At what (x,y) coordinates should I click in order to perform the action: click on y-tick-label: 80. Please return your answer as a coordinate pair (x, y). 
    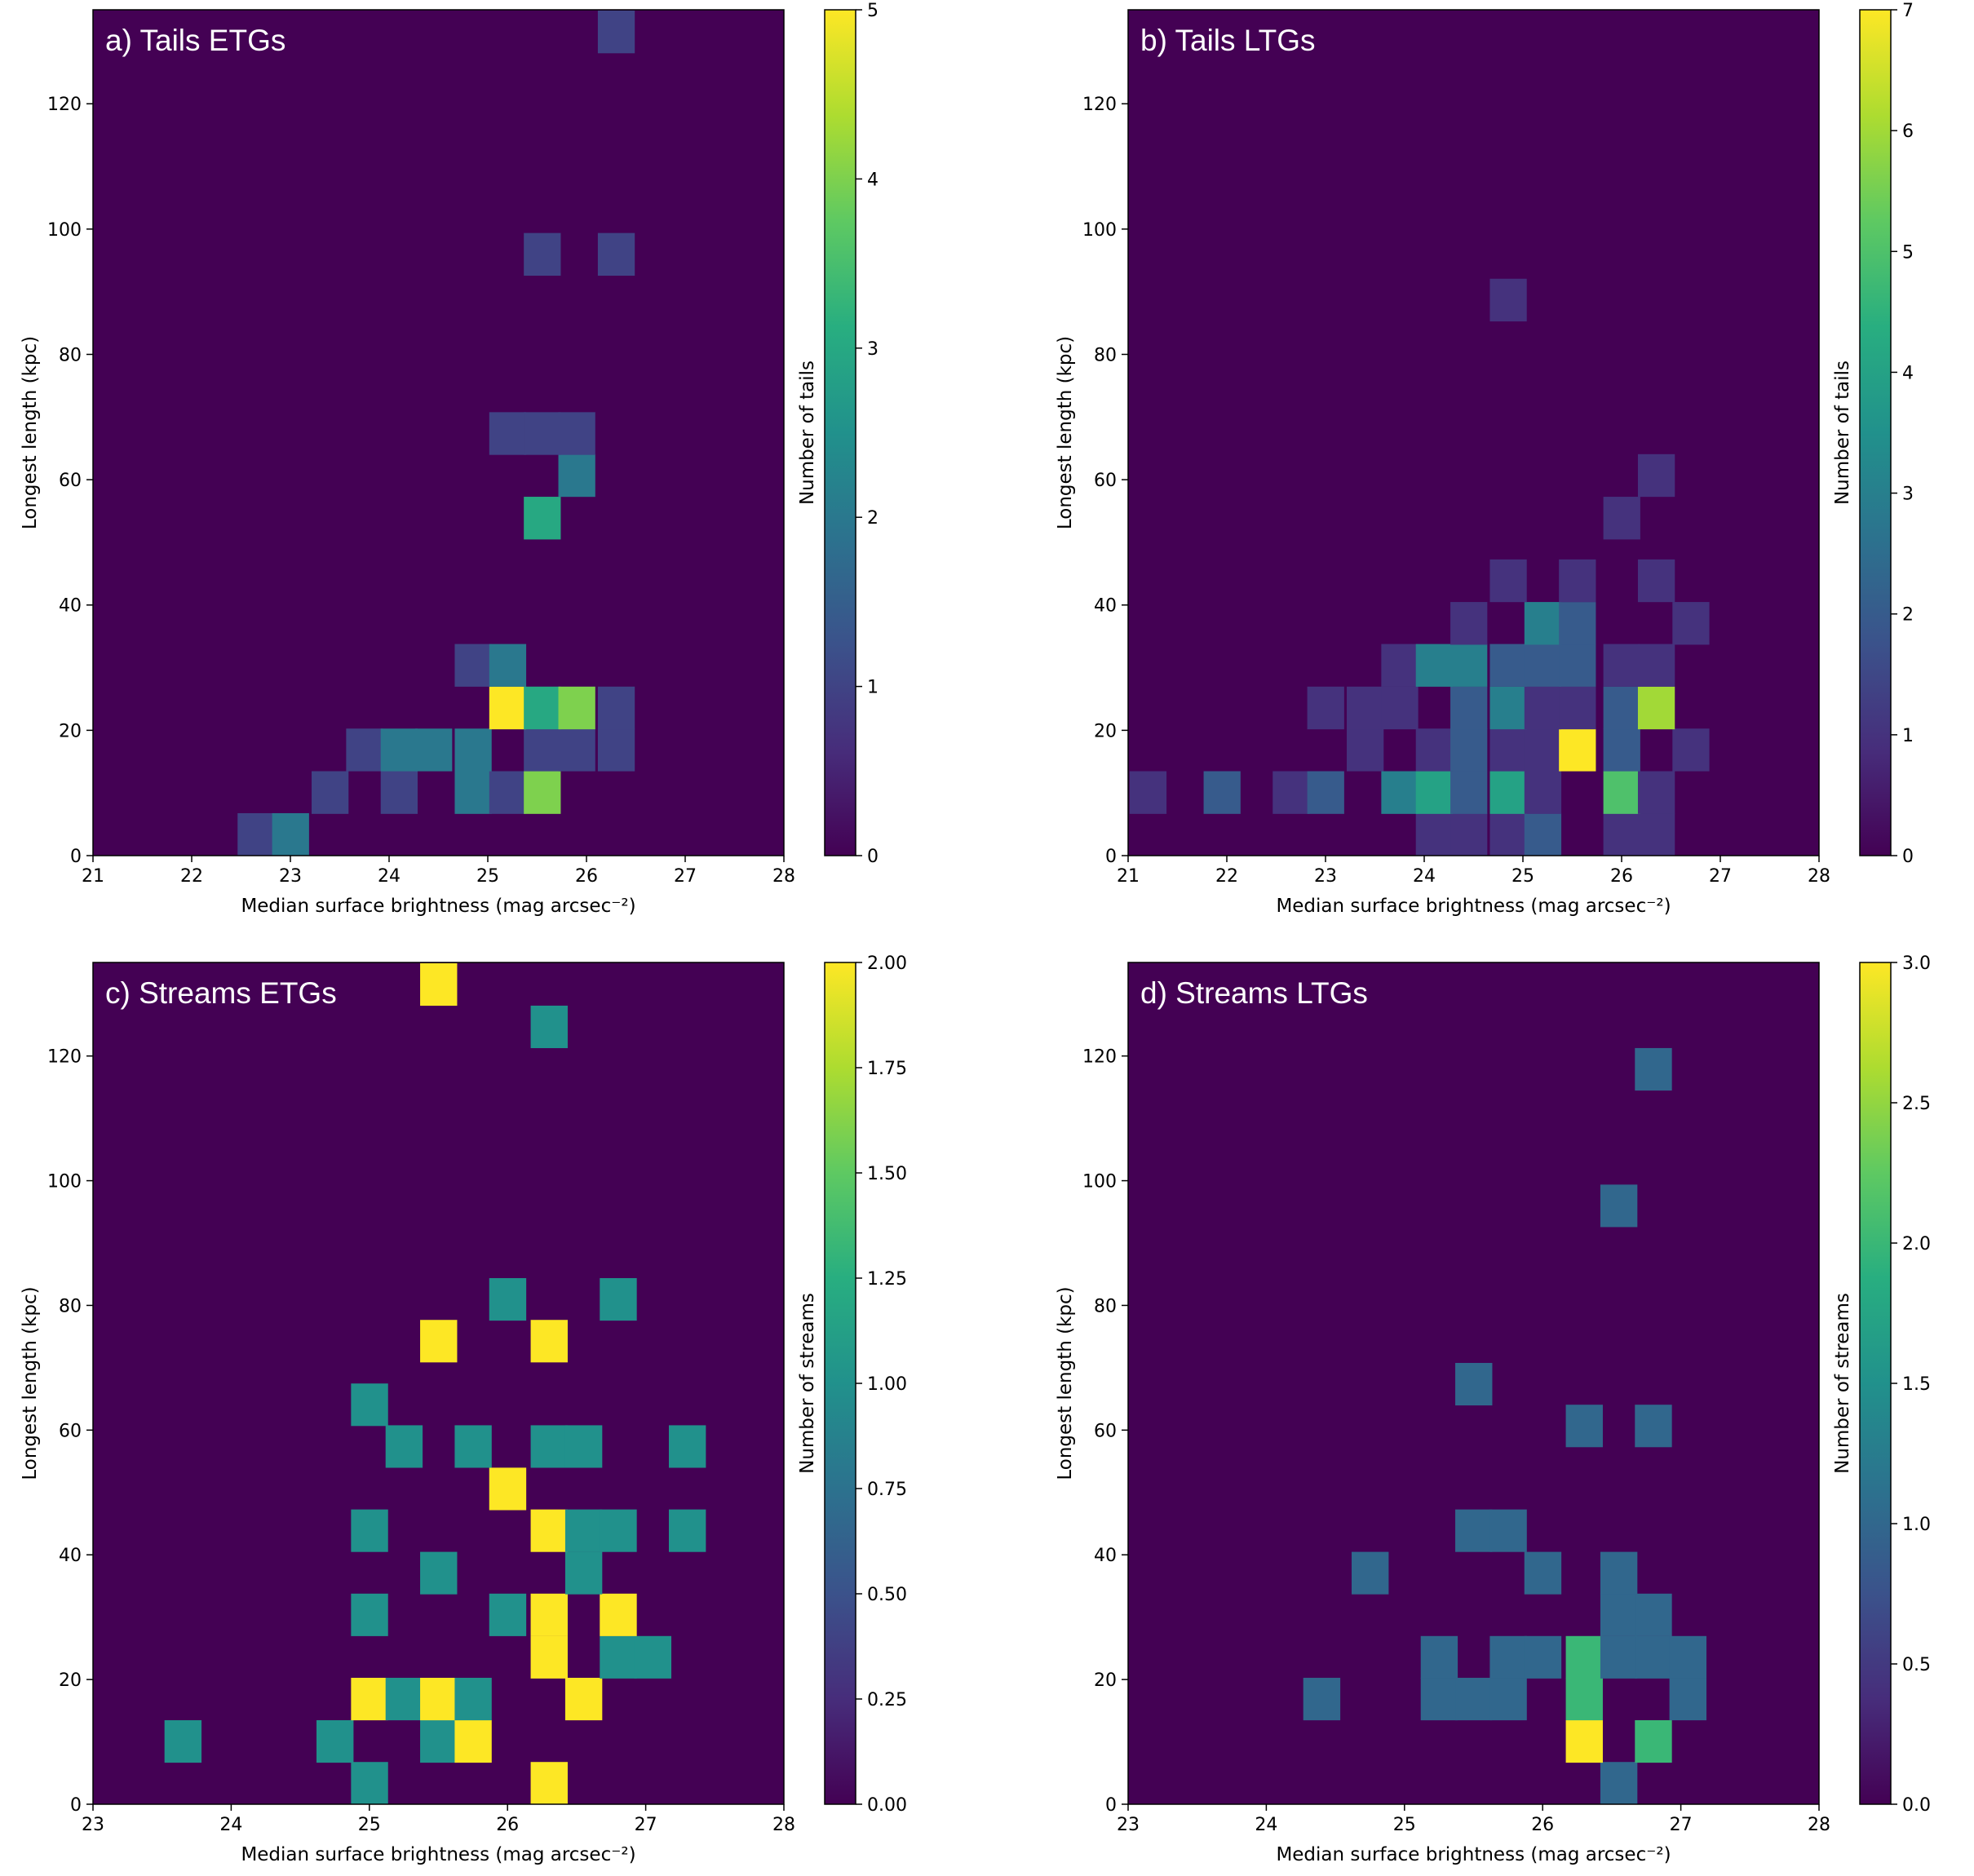
    Looking at the image, I should click on (1105, 1306).